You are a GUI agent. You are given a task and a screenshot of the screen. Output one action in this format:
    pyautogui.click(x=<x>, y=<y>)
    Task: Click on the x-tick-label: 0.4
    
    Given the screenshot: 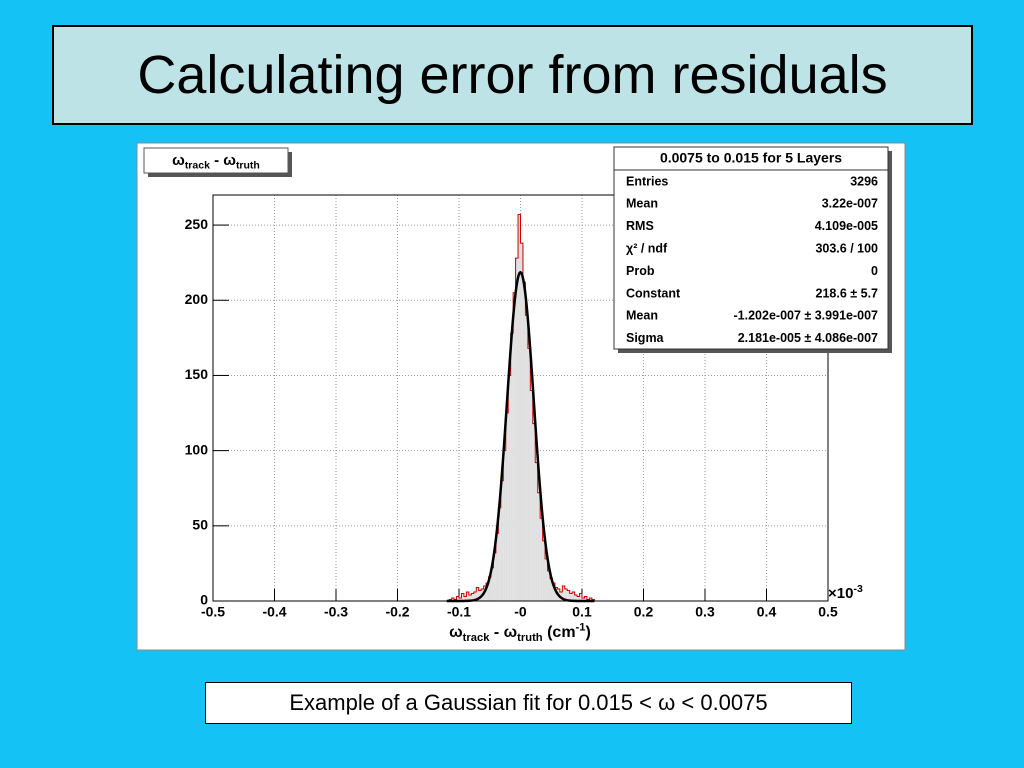 What is the action you would take?
    pyautogui.click(x=767, y=612)
    